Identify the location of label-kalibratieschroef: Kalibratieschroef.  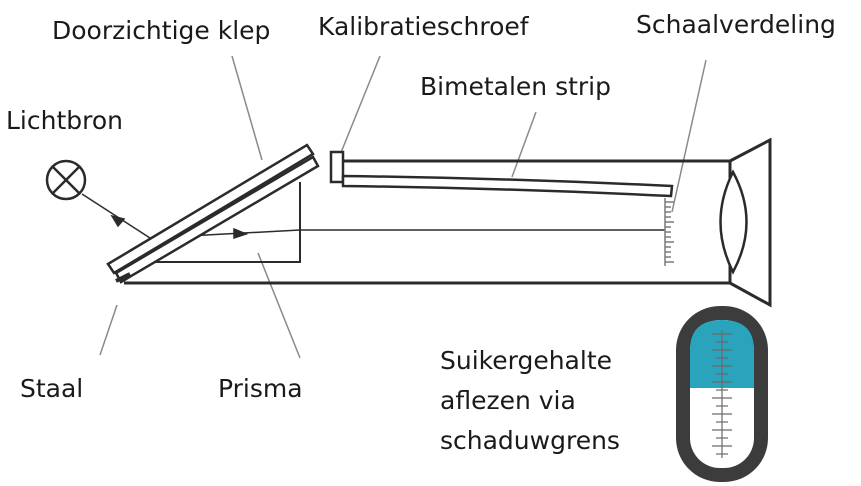
(423, 26).